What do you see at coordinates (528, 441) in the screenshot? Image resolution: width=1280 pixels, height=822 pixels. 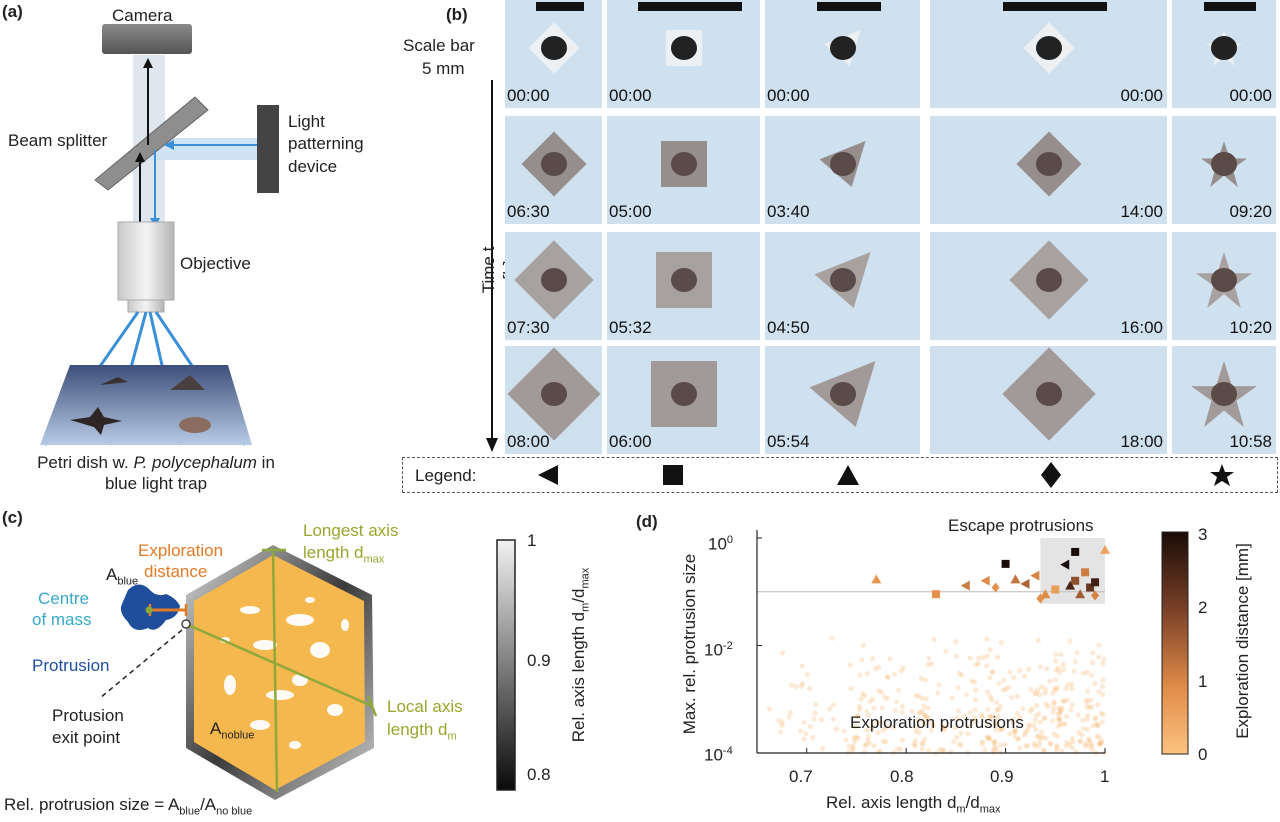 I see `time-stamp: 08:00` at bounding box center [528, 441].